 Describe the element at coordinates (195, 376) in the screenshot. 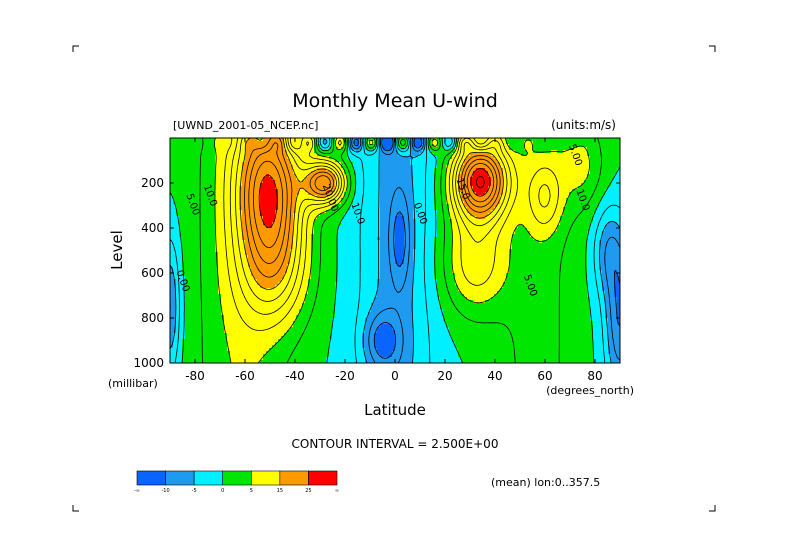

I see `x-tick-label: -80` at that location.